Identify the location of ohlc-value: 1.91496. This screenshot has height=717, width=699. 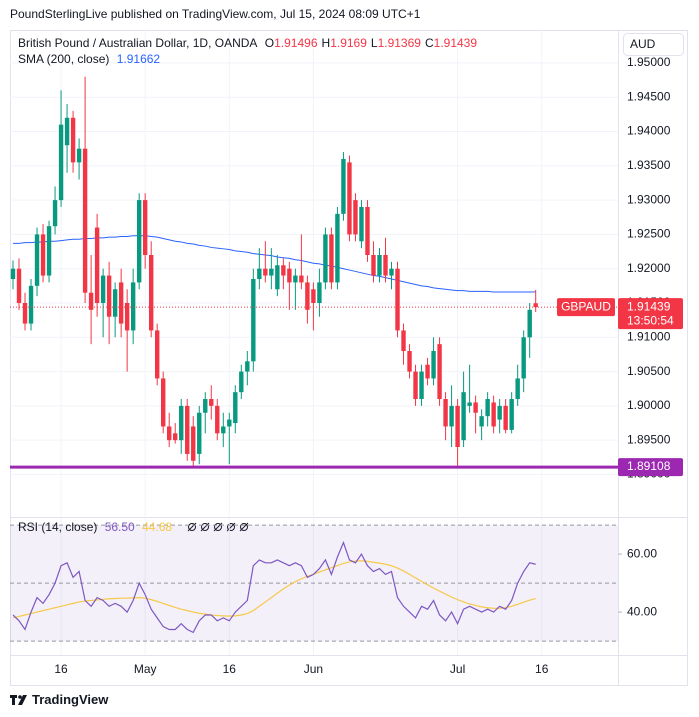
(296, 43).